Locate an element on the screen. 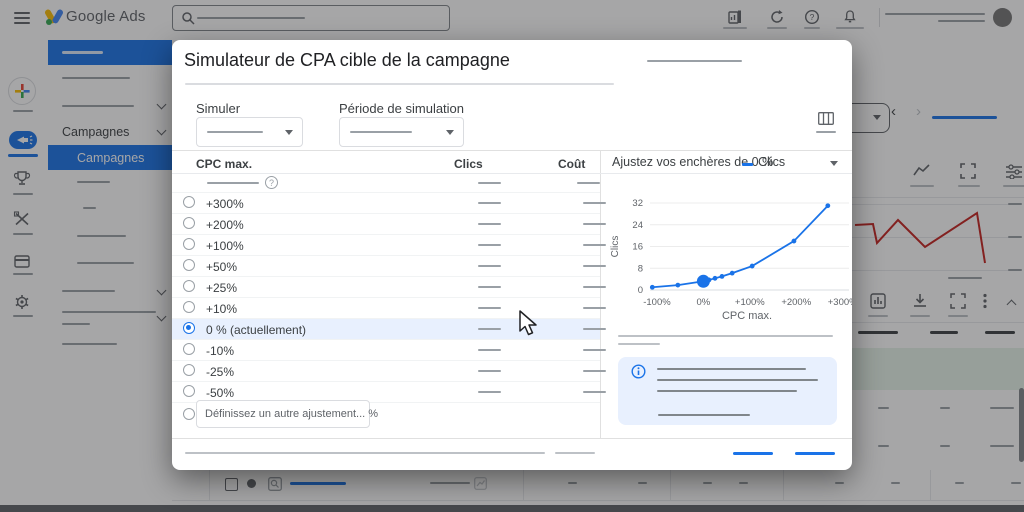 This screenshot has height=512, width=1024. cpc-adjustment-row: -10% is located at coordinates (389, 350).